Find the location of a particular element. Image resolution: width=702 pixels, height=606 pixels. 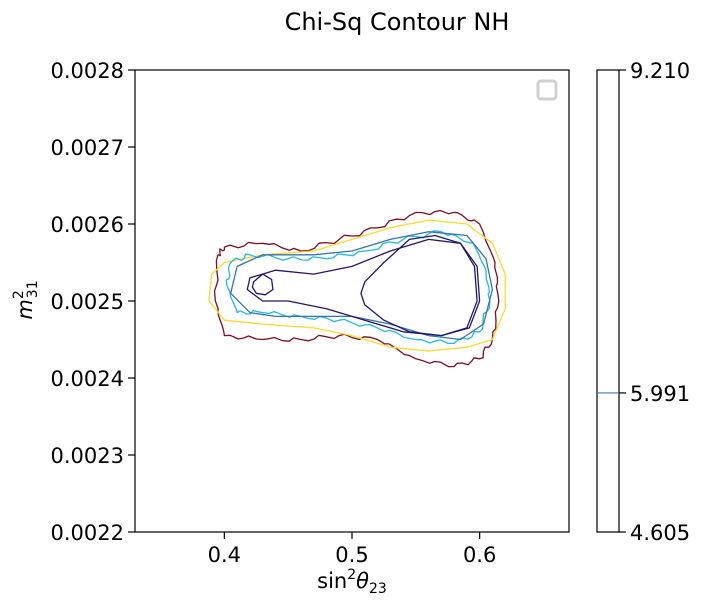

y-tick-label-5: 0.0027 is located at coordinates (87, 148).